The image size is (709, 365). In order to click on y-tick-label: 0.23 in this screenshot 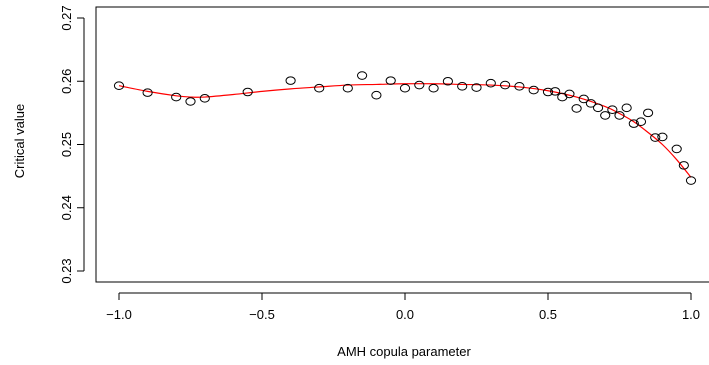, I will do `click(66, 270)`.